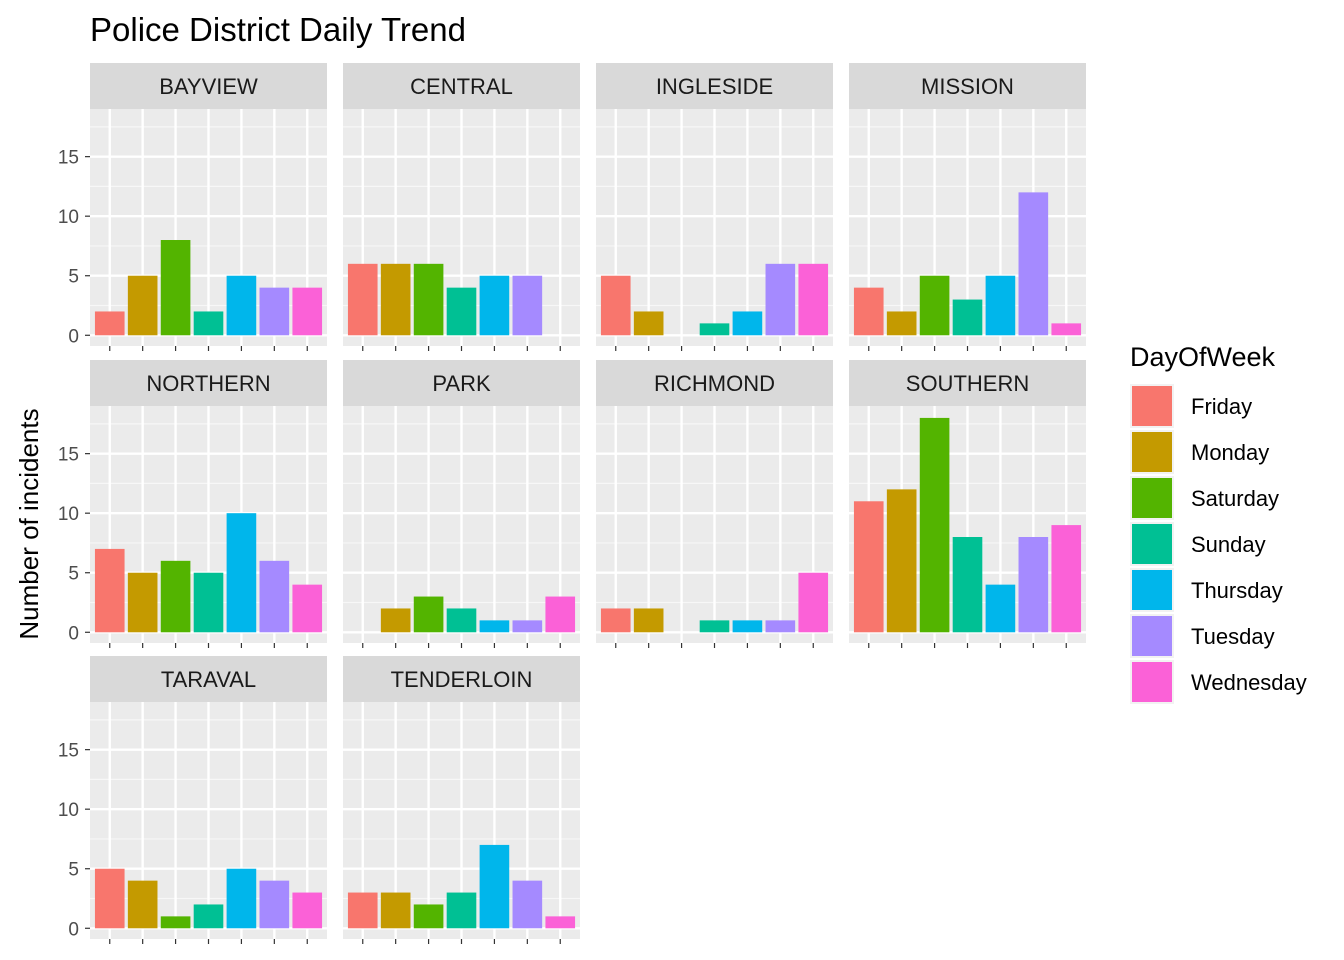 This screenshot has height=960, width=1344. I want to click on bar-ingleside-sunday, so click(714, 329).